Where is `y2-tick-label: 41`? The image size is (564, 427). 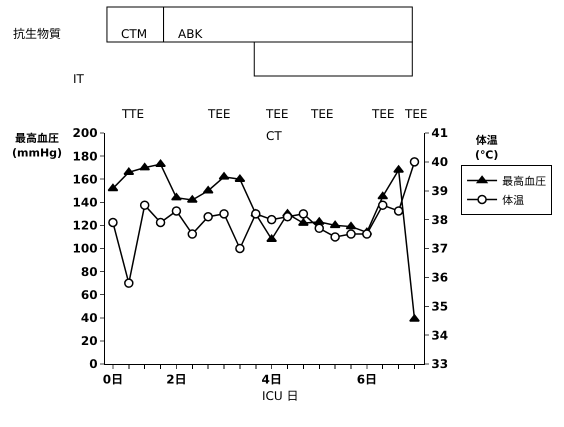
y2-tick-label: 41 is located at coordinates (439, 133).